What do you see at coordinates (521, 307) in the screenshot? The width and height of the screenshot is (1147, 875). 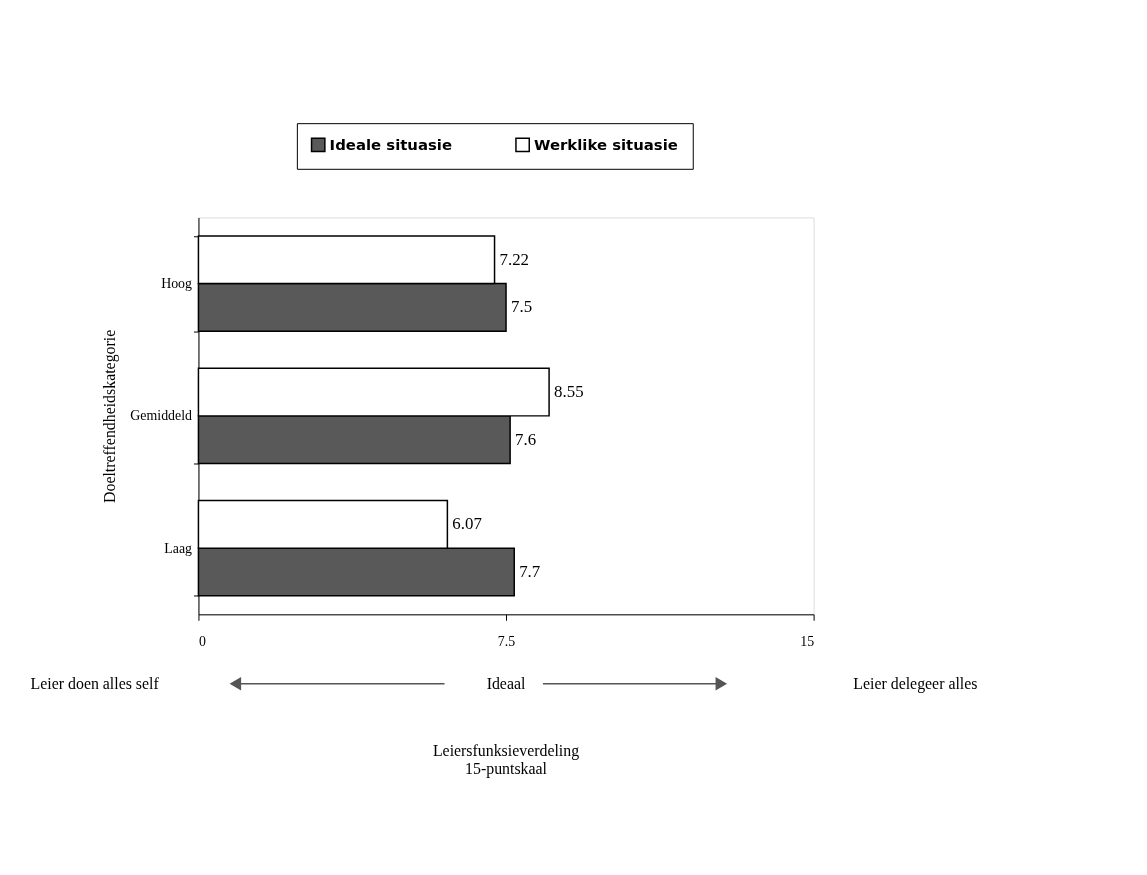 I see `data-label: 7.5` at bounding box center [521, 307].